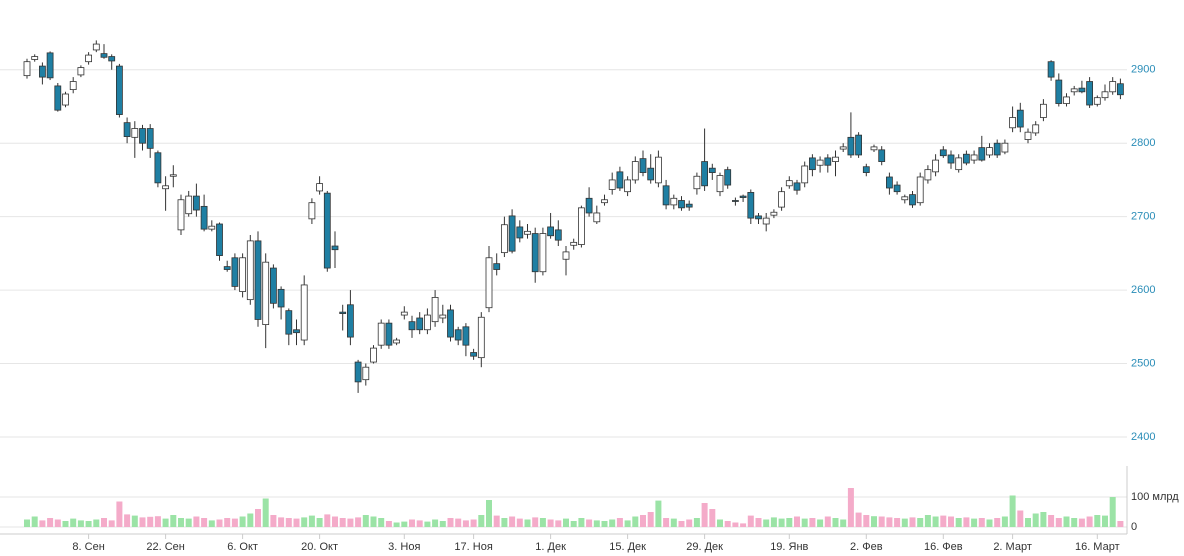  Describe the element at coordinates (165, 547) in the screenshot. I see `x-tick-label: 22. Сен` at that location.